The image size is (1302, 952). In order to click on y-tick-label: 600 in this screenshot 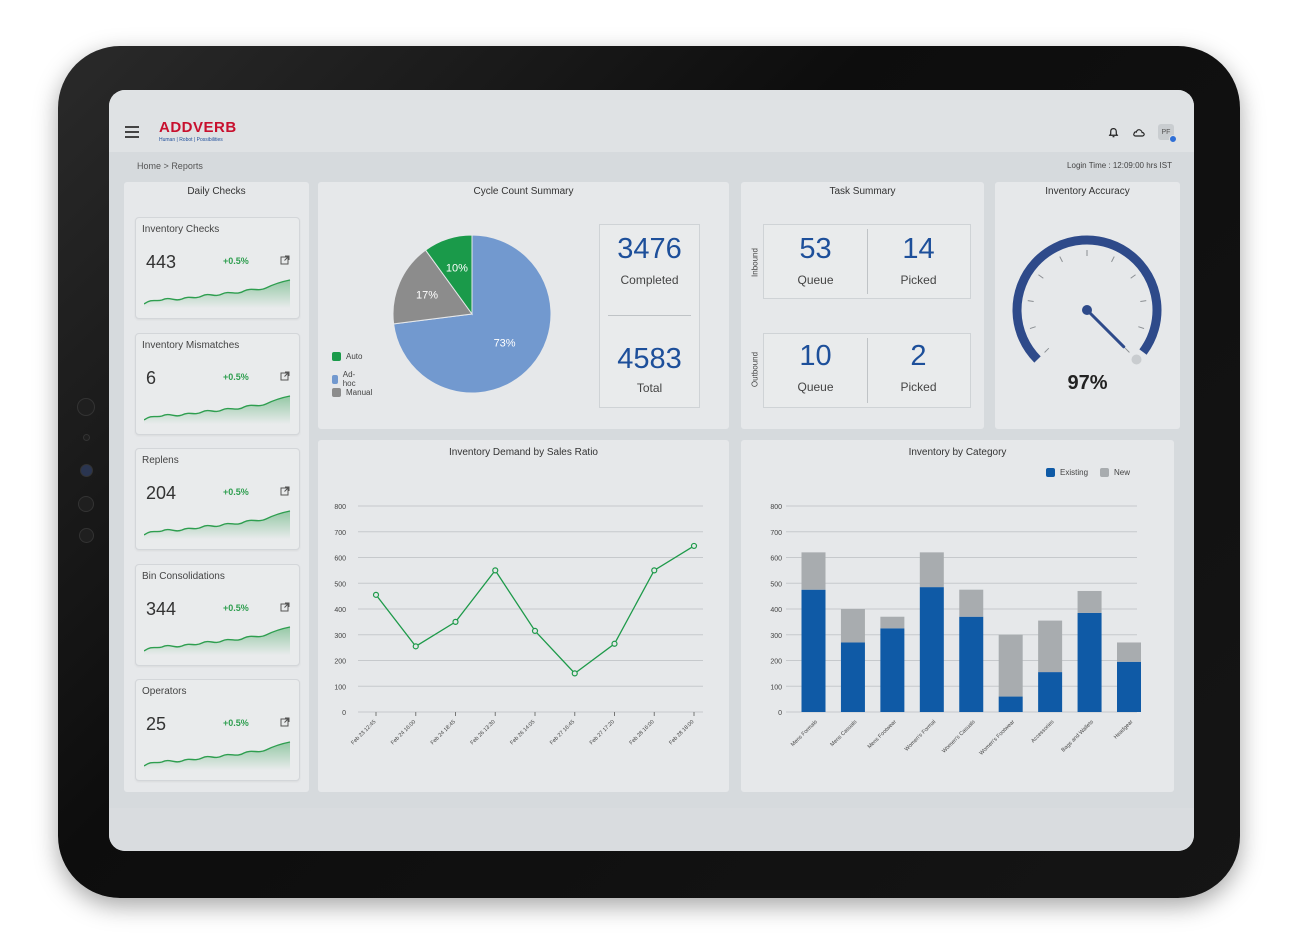, I will do `click(340, 559)`.